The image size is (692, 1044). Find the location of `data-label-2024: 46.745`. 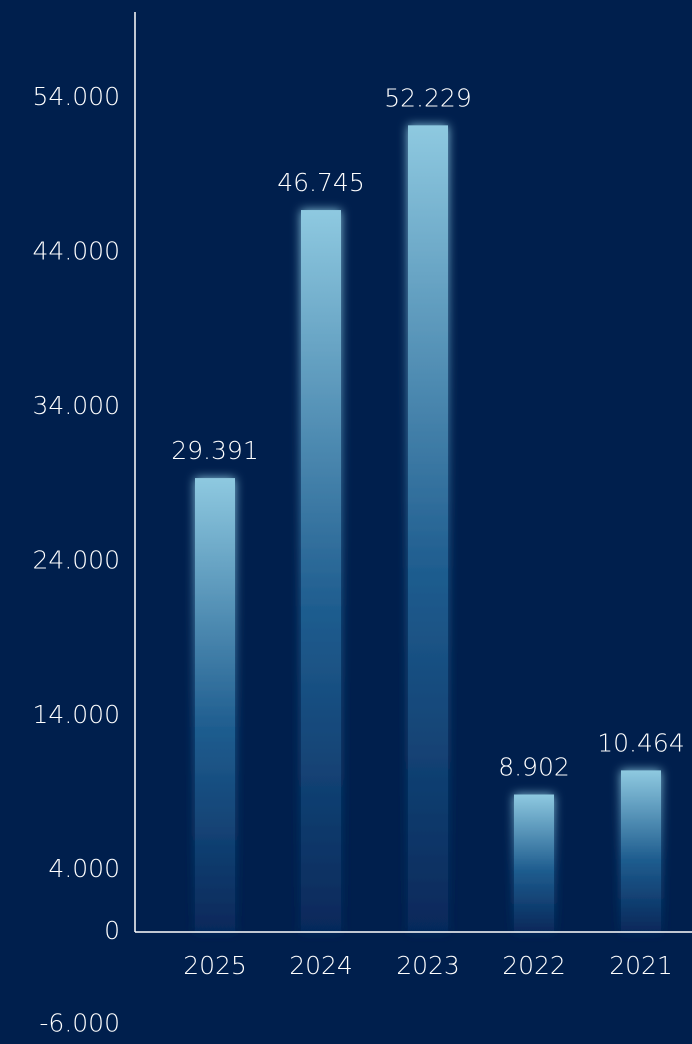

data-label-2024: 46.745 is located at coordinates (320, 182).